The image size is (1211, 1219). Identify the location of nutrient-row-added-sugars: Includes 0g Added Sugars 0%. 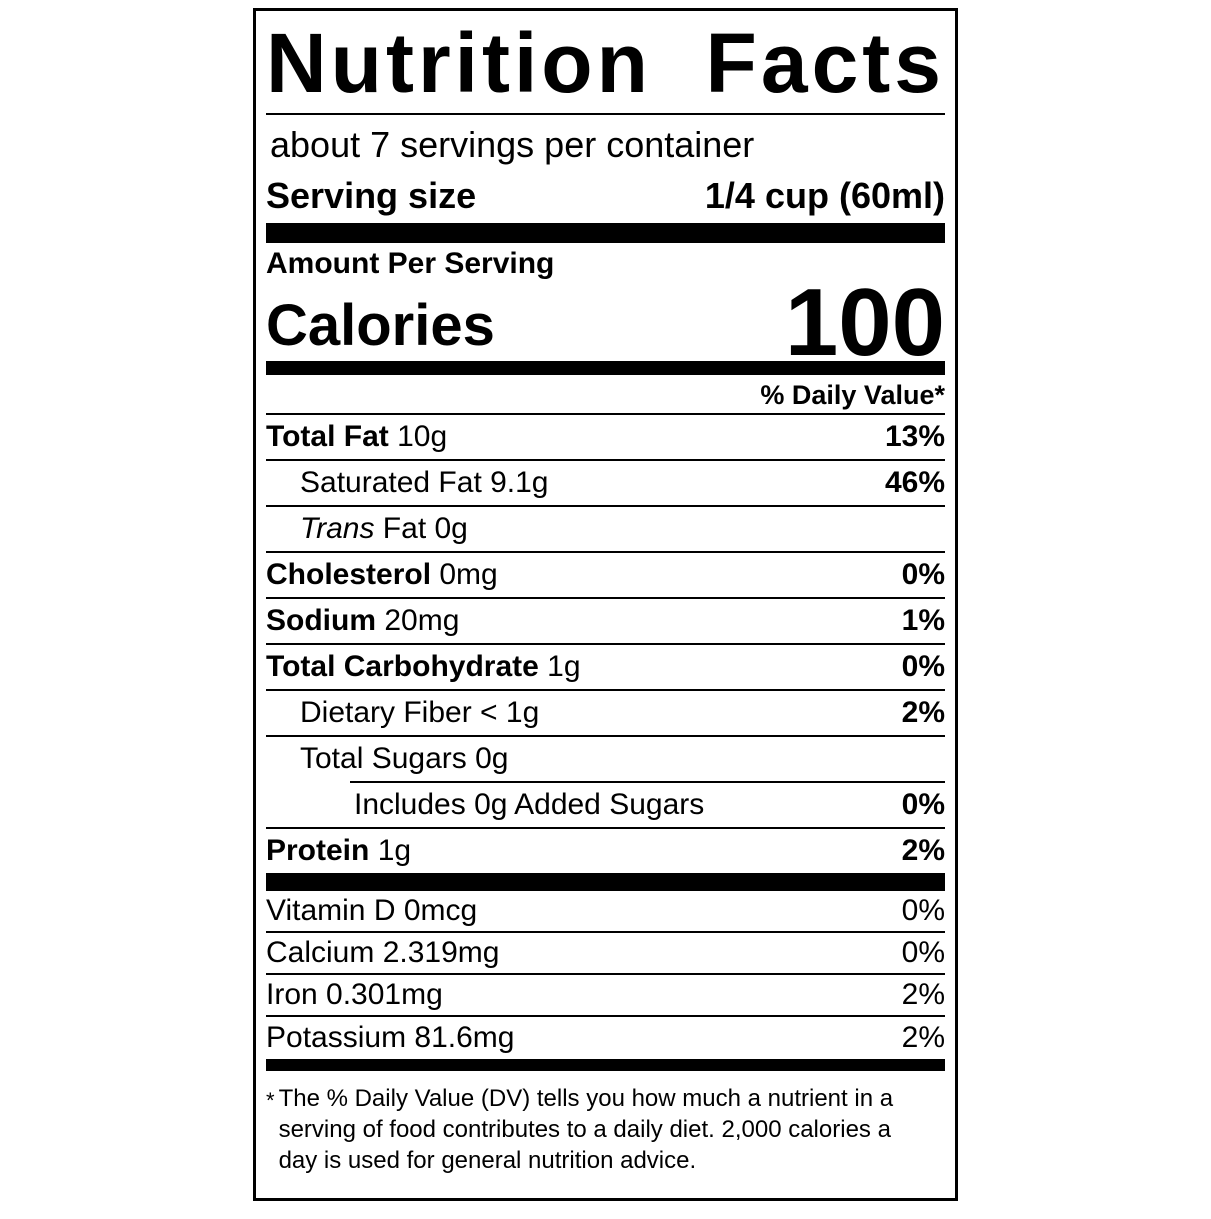
(605, 805).